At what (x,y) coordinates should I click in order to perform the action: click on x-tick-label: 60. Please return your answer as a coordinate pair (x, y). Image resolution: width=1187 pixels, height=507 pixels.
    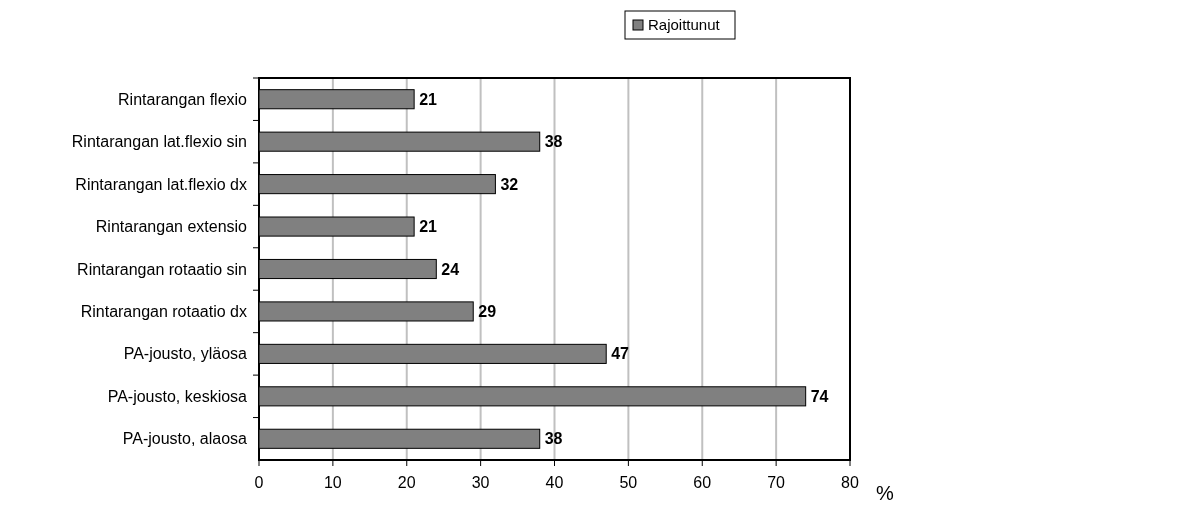
    Looking at the image, I should click on (702, 482).